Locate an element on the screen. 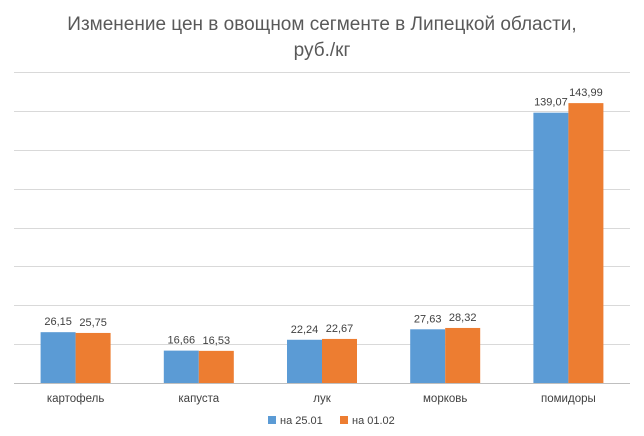 The width and height of the screenshot is (644, 436). bar-капуста-series-1 is located at coordinates (181, 366).